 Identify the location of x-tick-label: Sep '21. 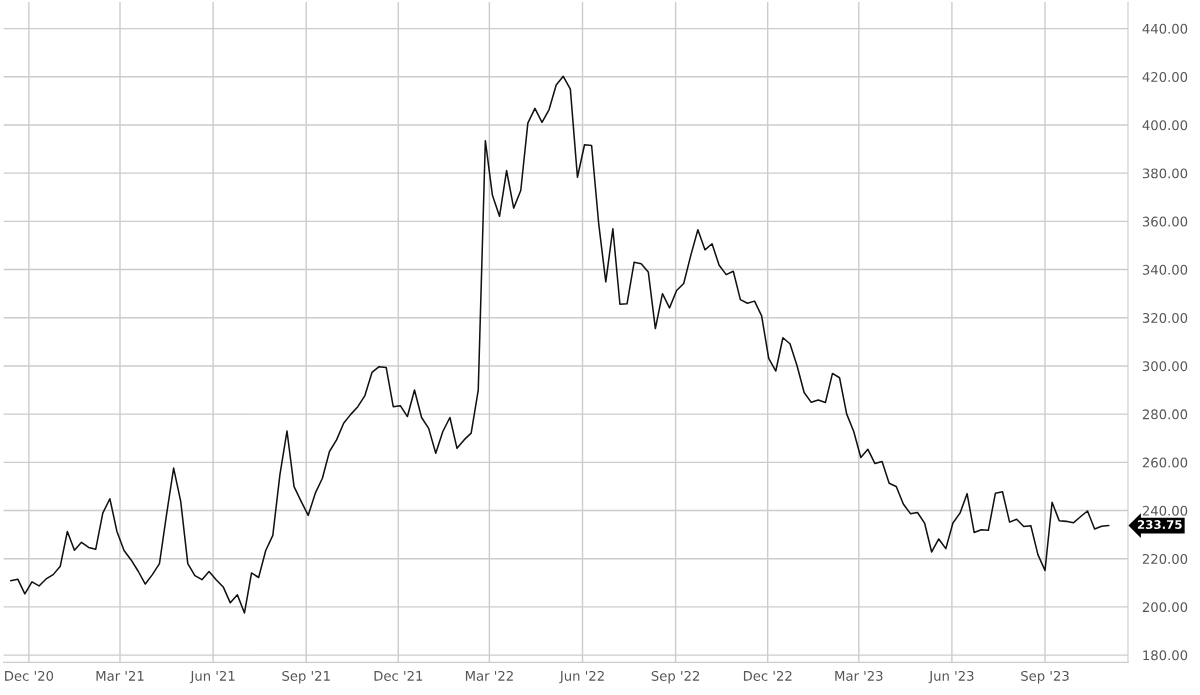
(306, 677).